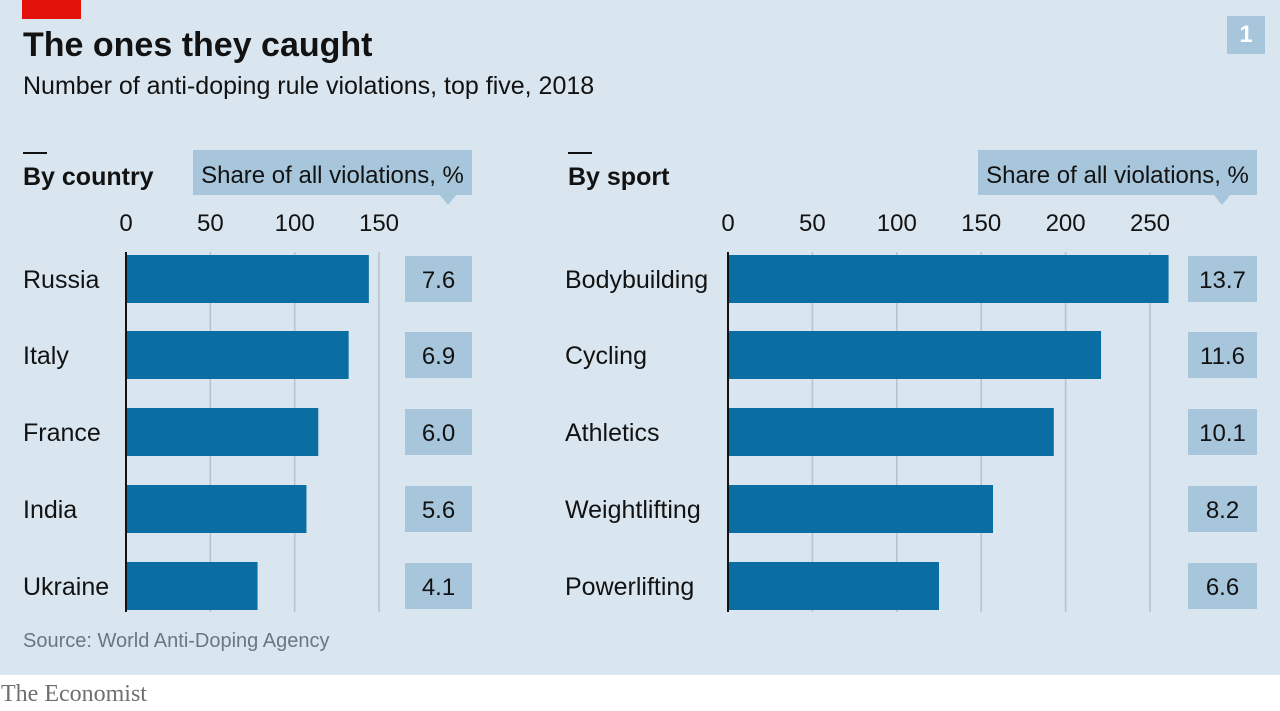  I want to click on chart-title: The ones they caught, so click(198, 45).